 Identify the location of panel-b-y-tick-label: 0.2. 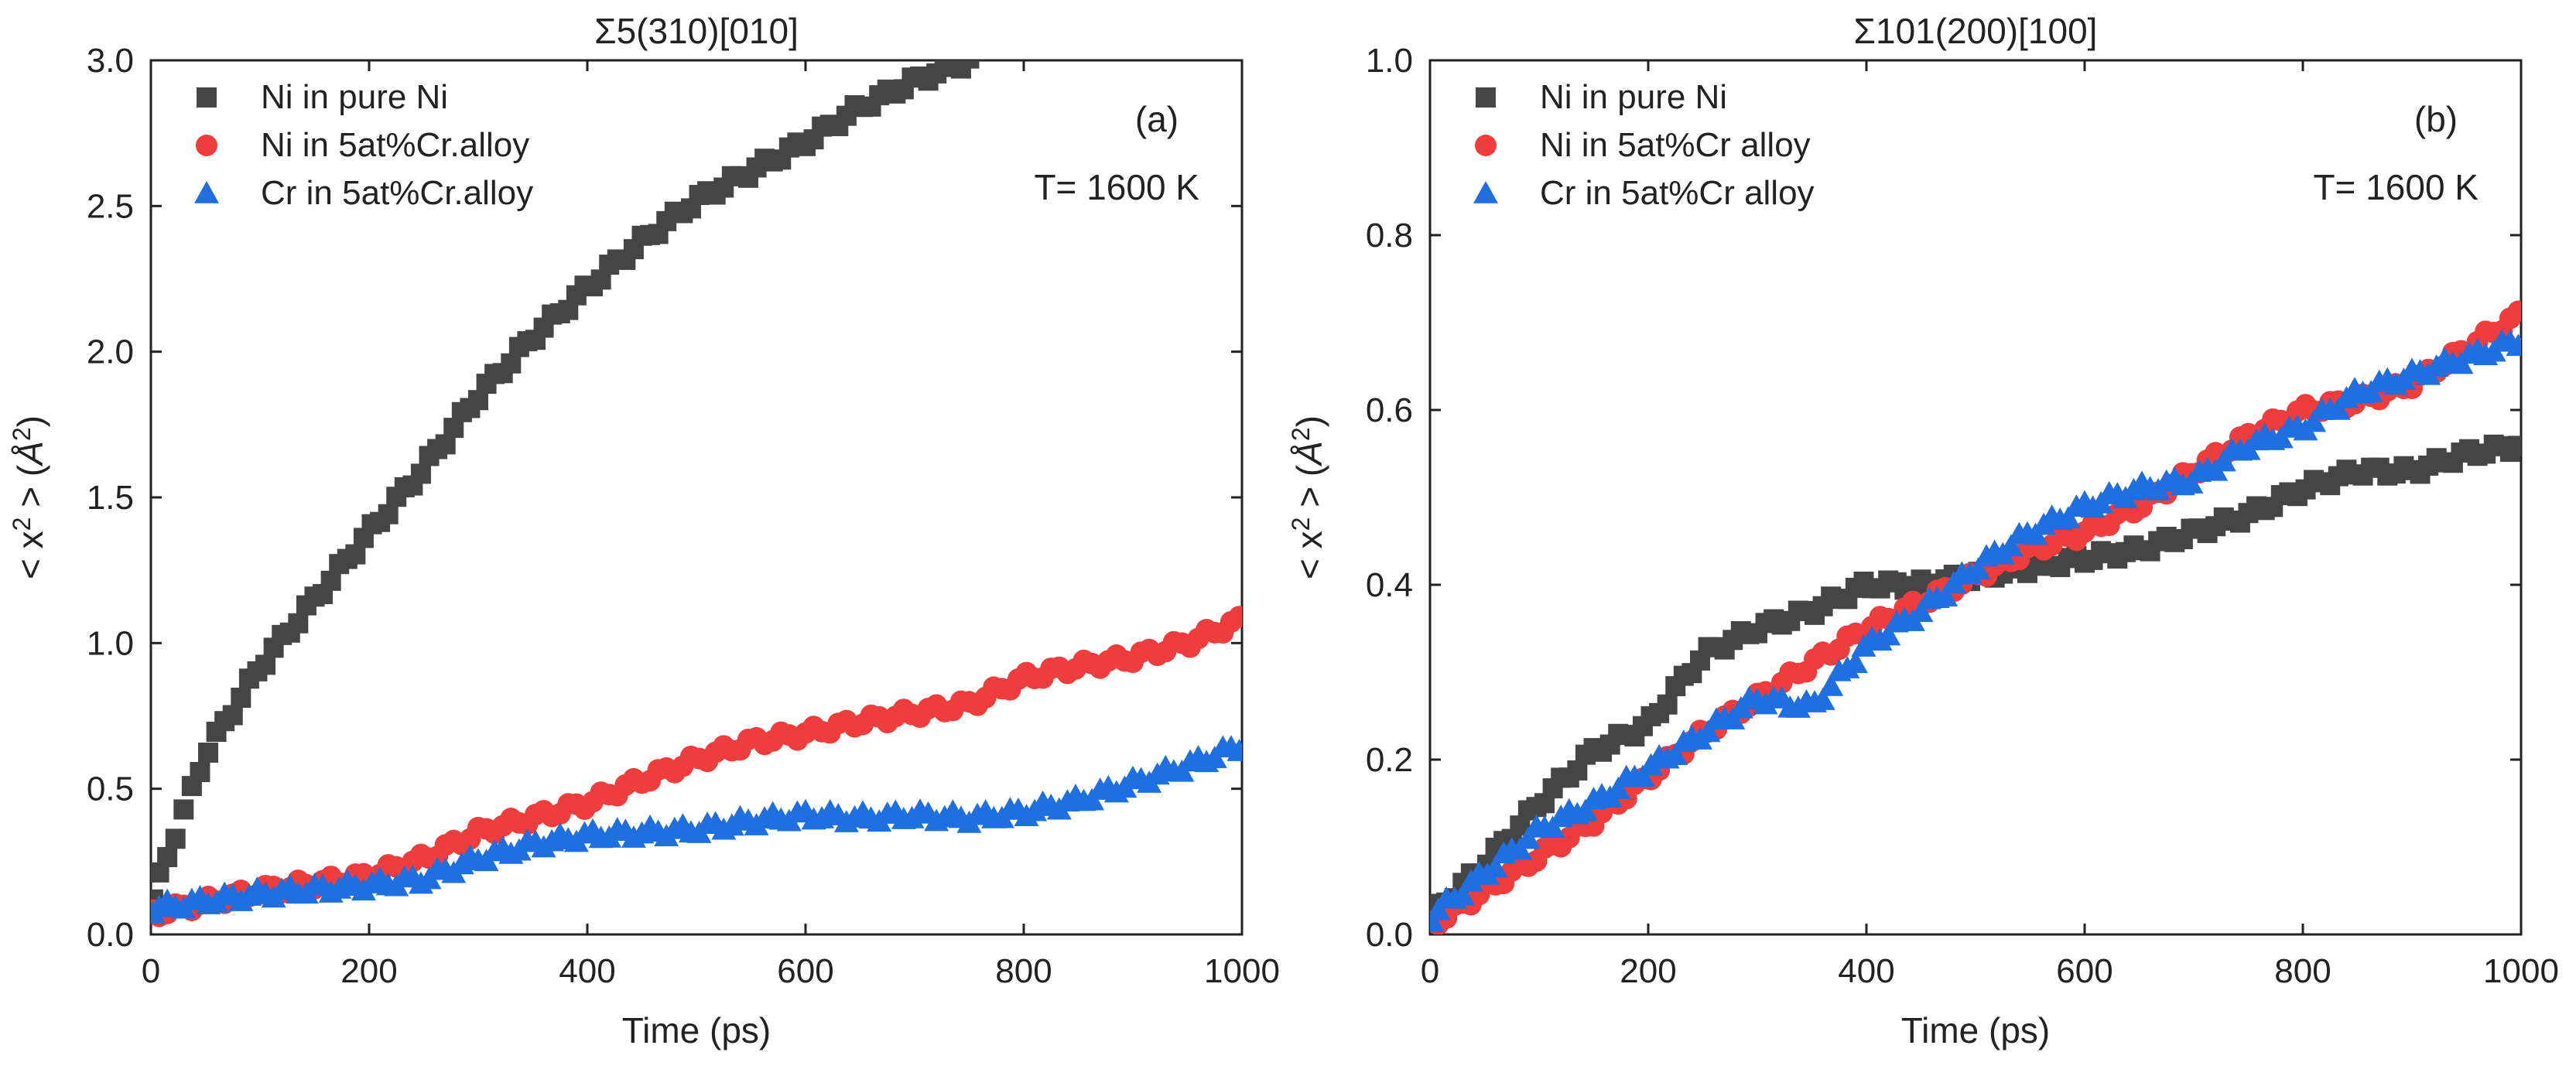
(1390, 760).